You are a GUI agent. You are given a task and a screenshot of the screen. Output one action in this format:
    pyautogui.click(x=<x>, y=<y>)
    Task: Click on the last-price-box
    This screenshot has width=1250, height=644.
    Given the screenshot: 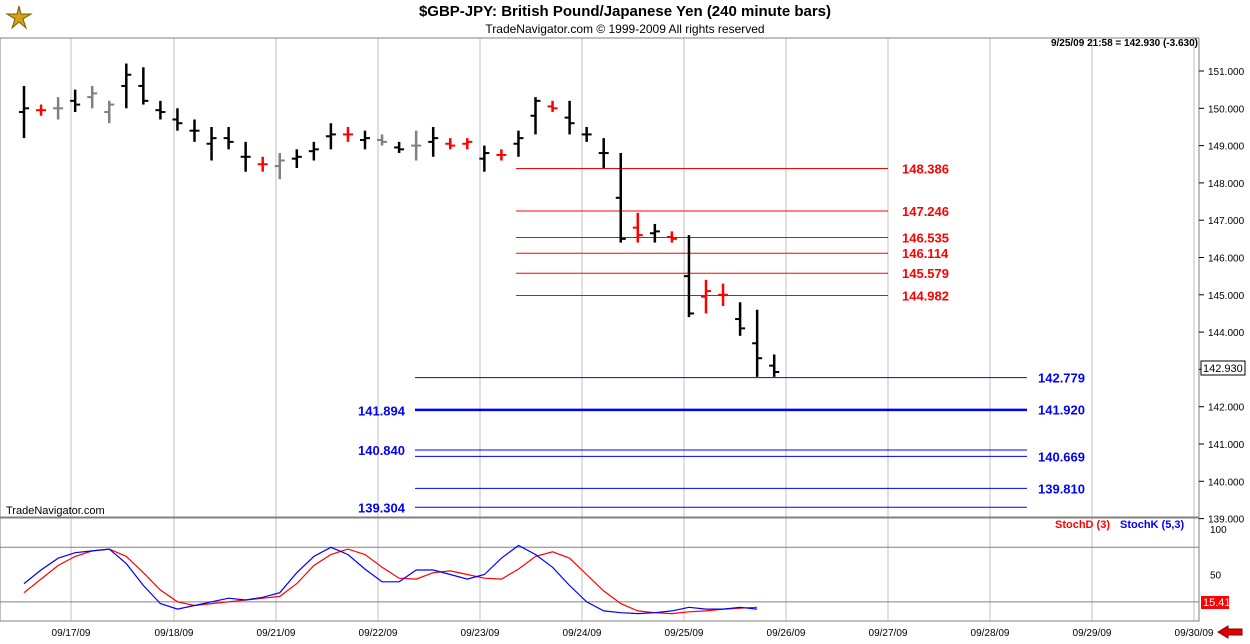 What is the action you would take?
    pyautogui.click(x=1223, y=368)
    